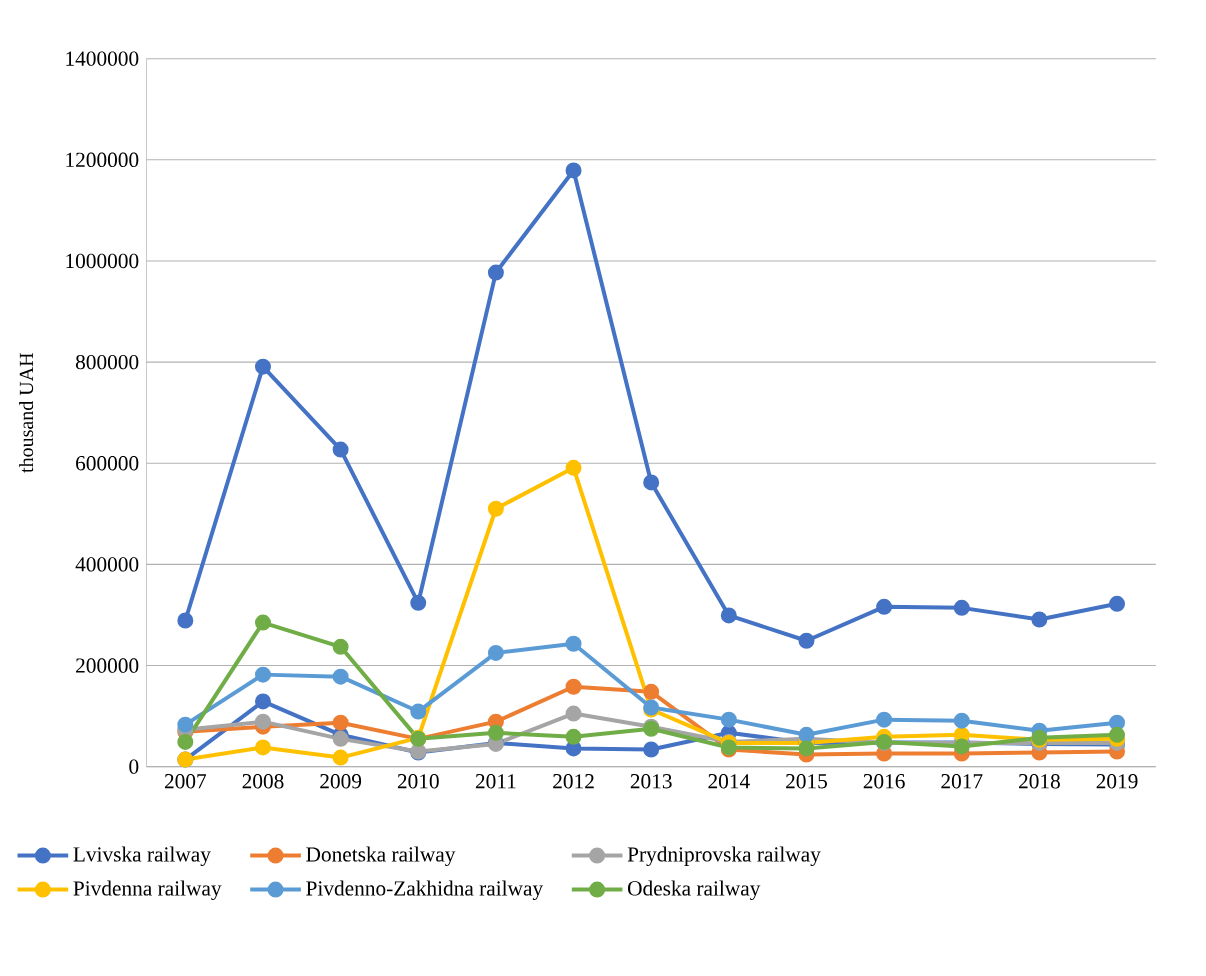 The width and height of the screenshot is (1206, 976). What do you see at coordinates (102, 58) in the screenshot?
I see `y-tick-label: 1400000` at bounding box center [102, 58].